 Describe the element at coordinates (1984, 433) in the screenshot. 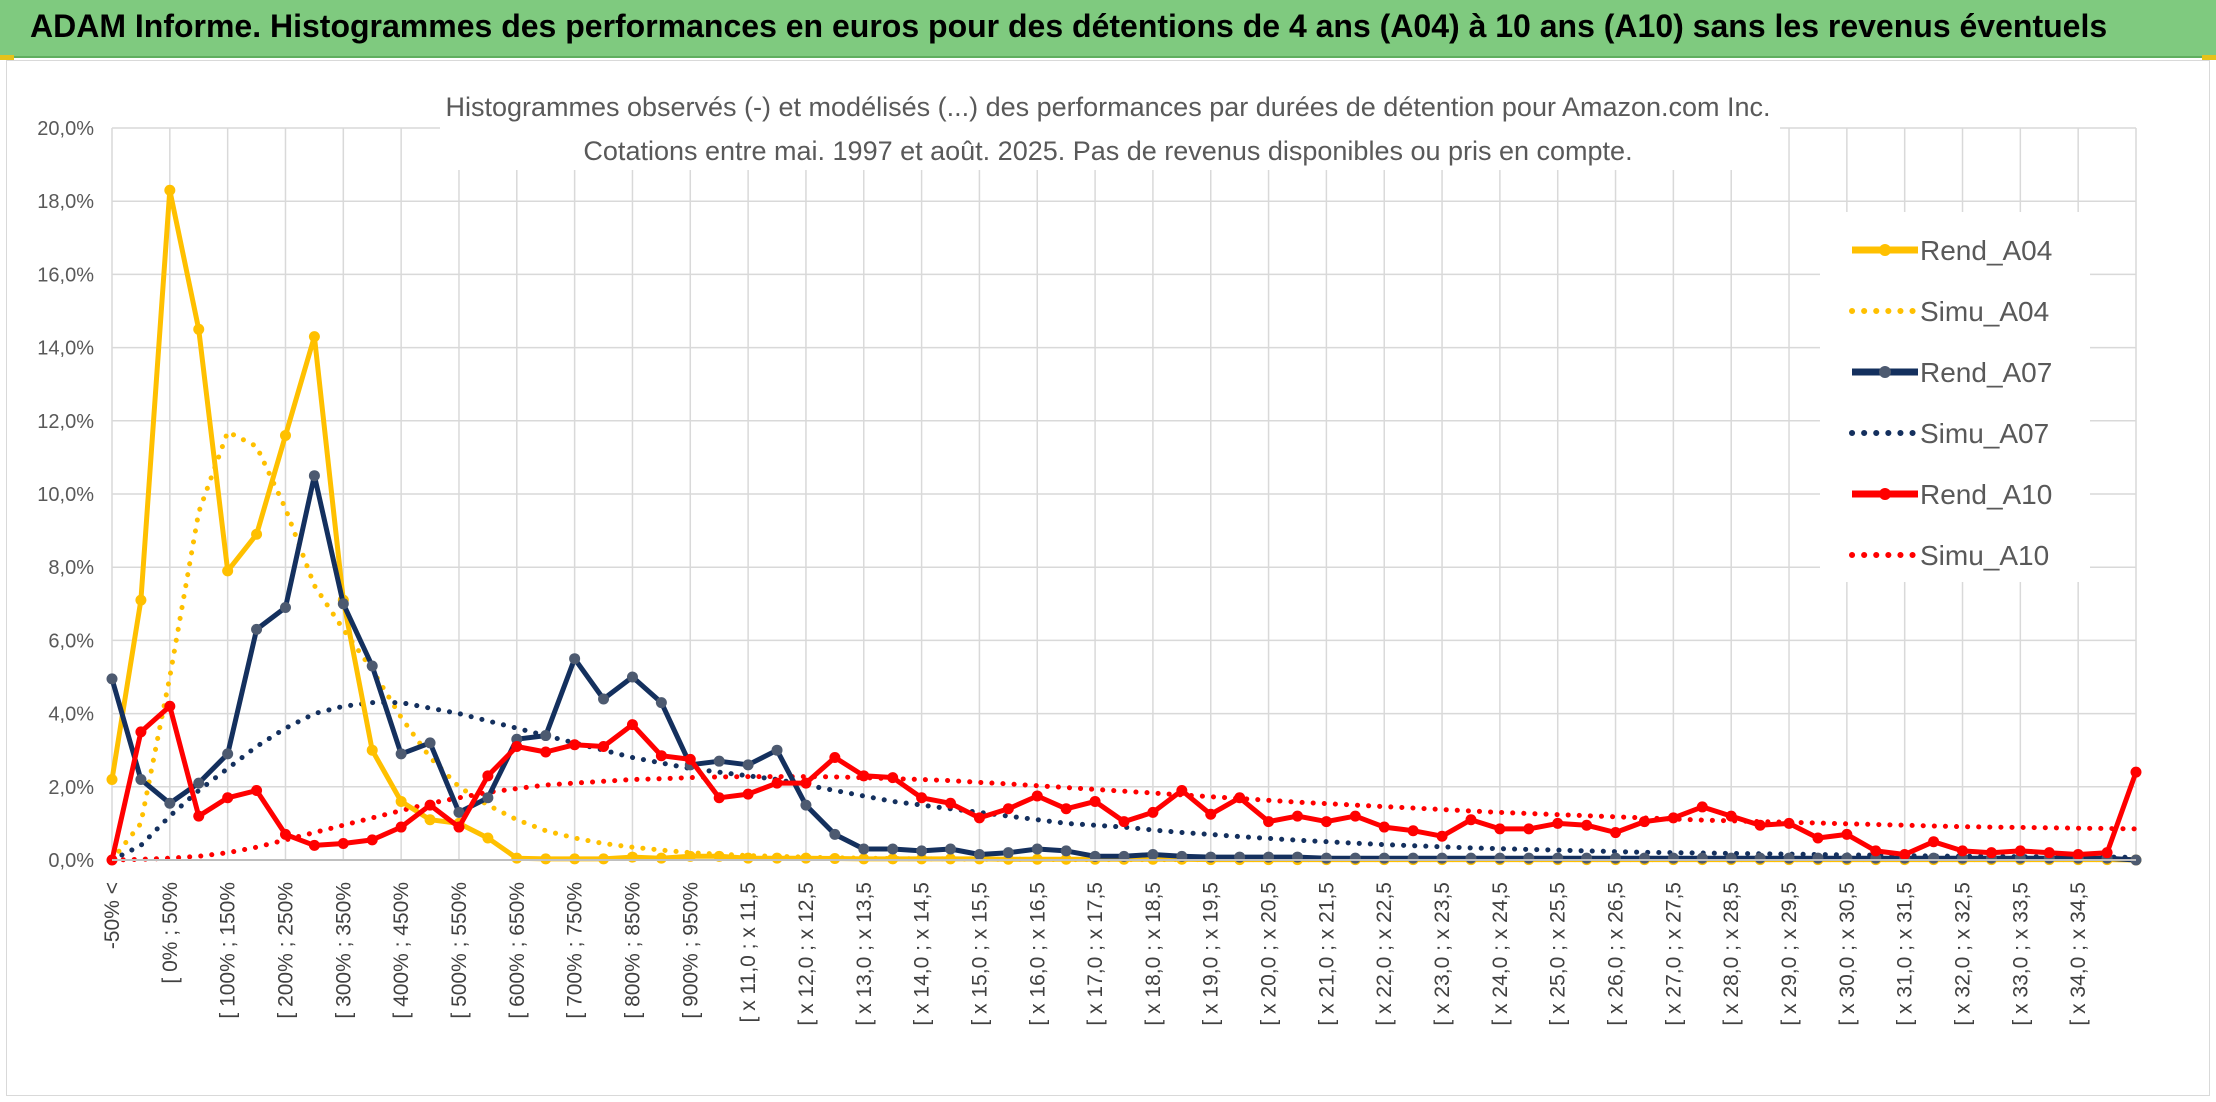

I see `legend-label: Simu_A07` at that location.